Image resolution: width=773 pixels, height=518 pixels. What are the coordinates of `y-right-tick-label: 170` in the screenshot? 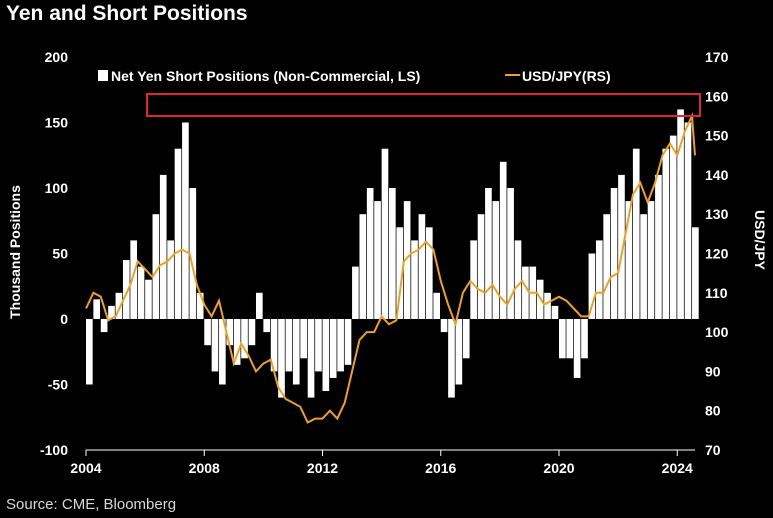 It's located at (717, 57).